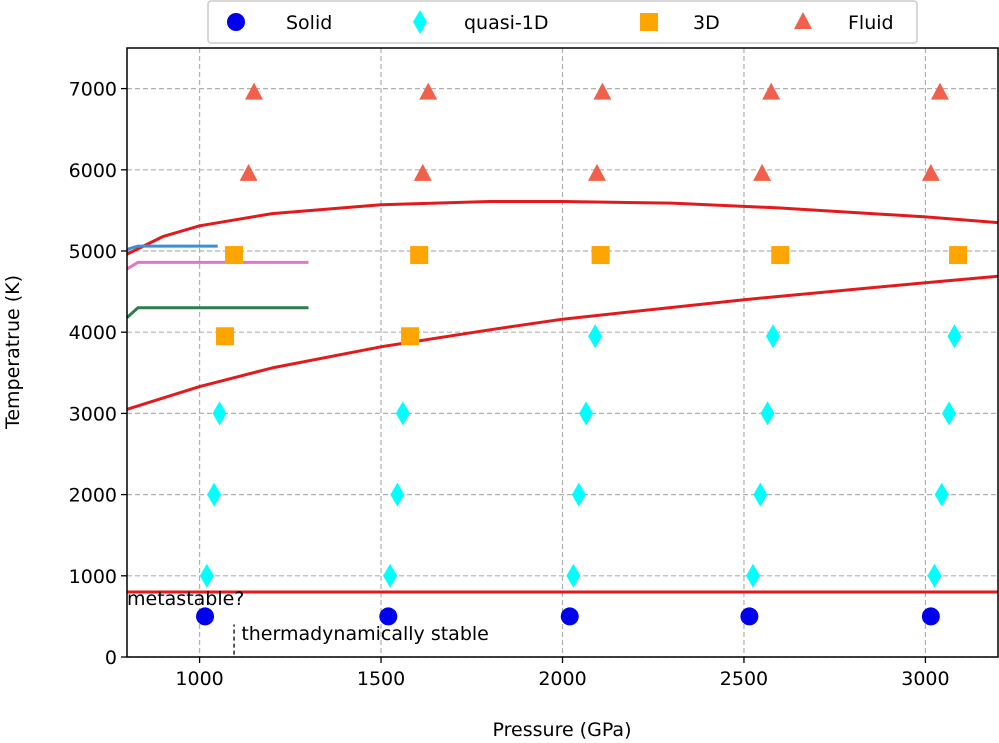 The width and height of the screenshot is (999, 743). I want to click on annotations: metastable? thermadynamically stable, so click(308, 621).